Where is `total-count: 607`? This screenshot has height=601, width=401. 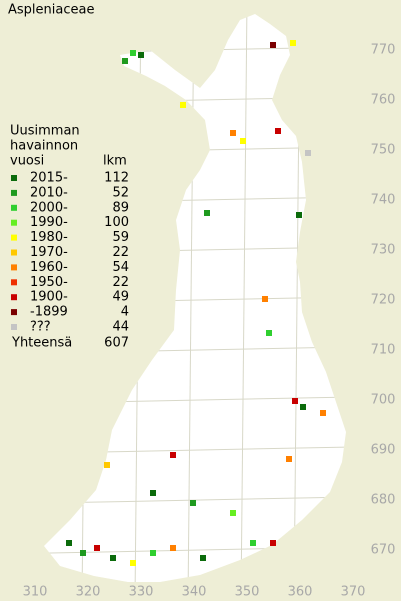 total-count: 607 is located at coordinates (116, 343).